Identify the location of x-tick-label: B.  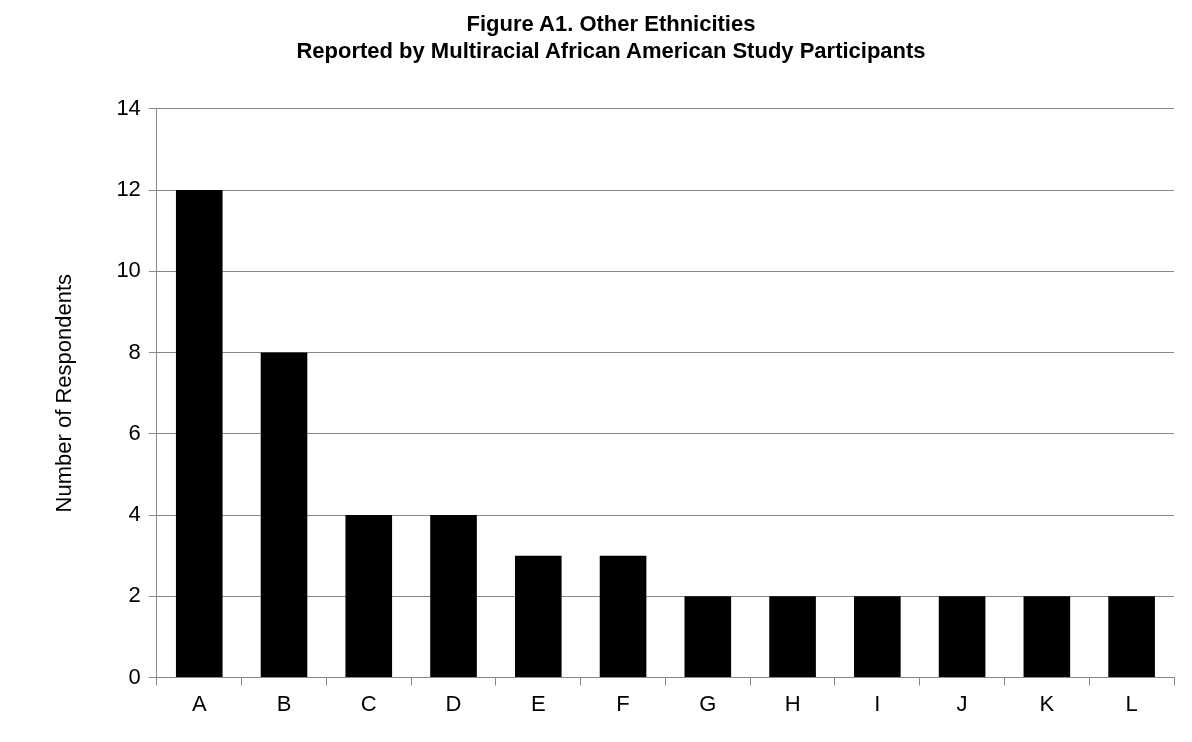
(284, 703).